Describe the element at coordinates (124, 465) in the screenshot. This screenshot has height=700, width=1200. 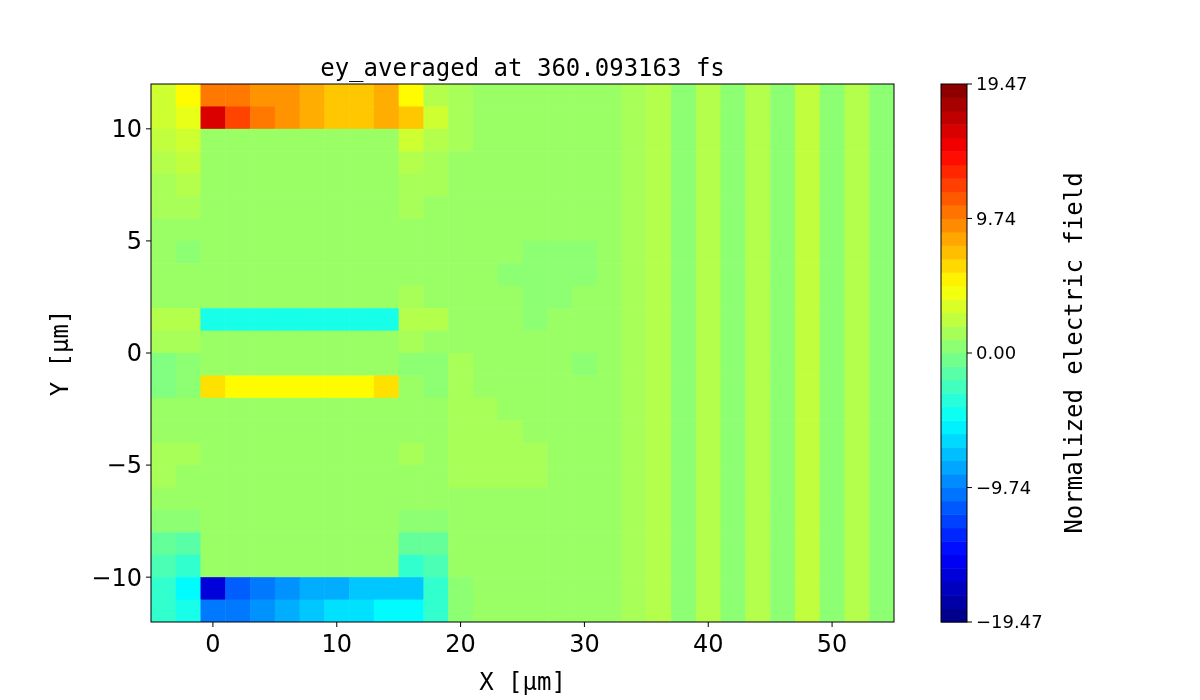
I see `y-tick-label: −5` at that location.